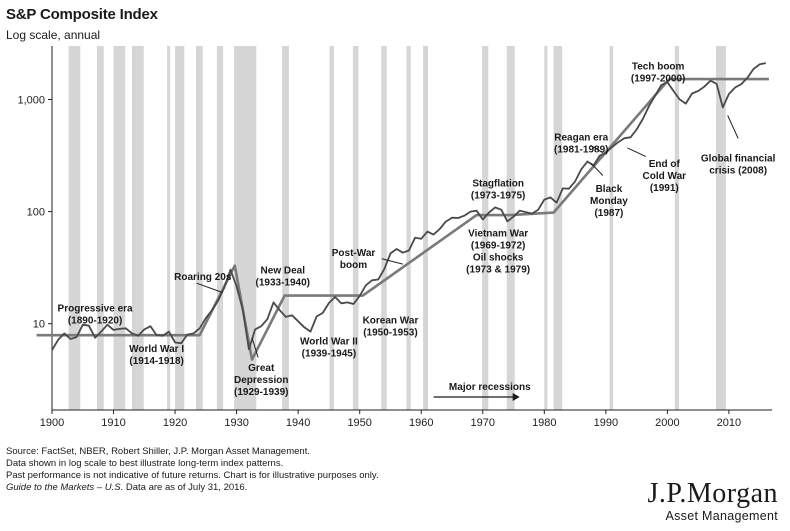 The width and height of the screenshot is (790, 531). What do you see at coordinates (36, 213) in the screenshot?
I see `y-tick-label: 100` at bounding box center [36, 213].